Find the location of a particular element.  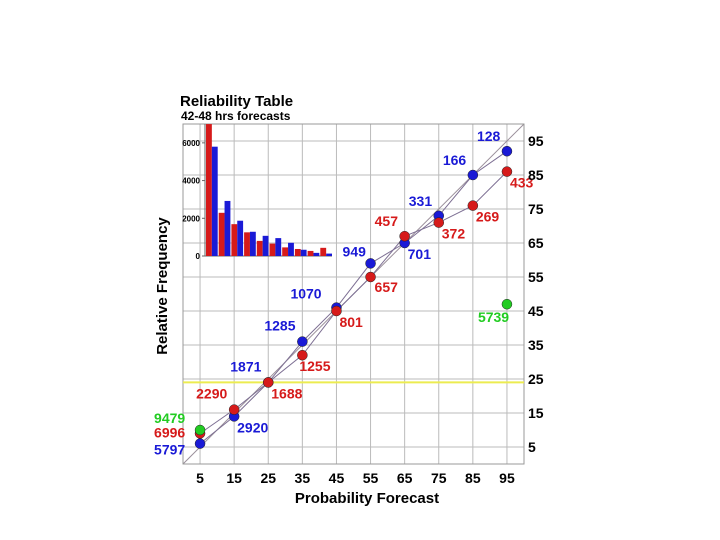

y-tick-label: 45 is located at coordinates (536, 311).